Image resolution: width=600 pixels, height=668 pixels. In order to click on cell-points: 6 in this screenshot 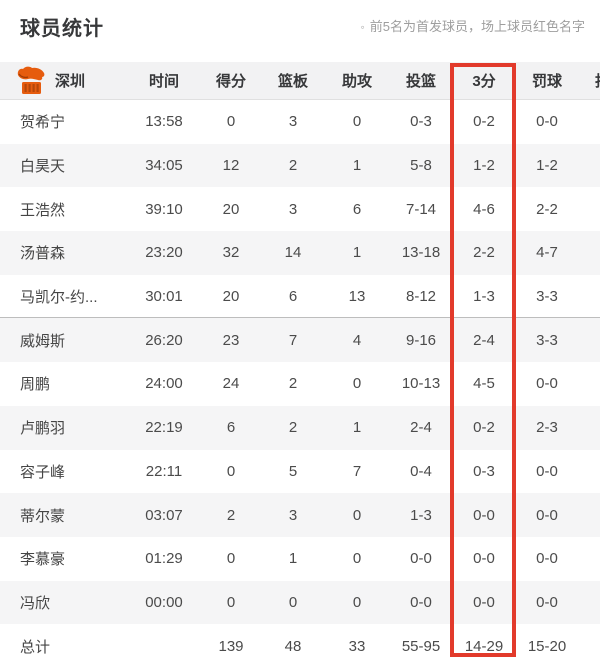, I will do `click(231, 428)`.